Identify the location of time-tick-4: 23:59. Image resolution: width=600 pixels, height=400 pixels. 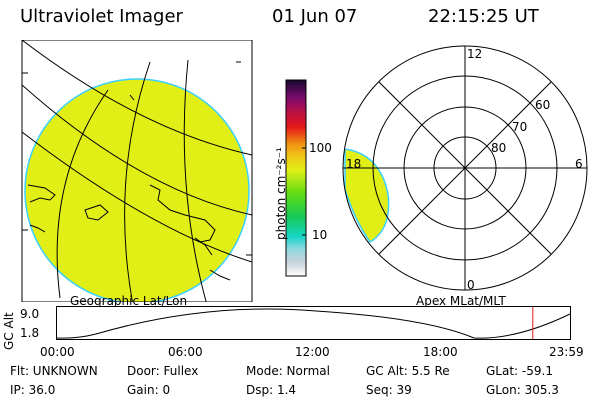
(566, 352).